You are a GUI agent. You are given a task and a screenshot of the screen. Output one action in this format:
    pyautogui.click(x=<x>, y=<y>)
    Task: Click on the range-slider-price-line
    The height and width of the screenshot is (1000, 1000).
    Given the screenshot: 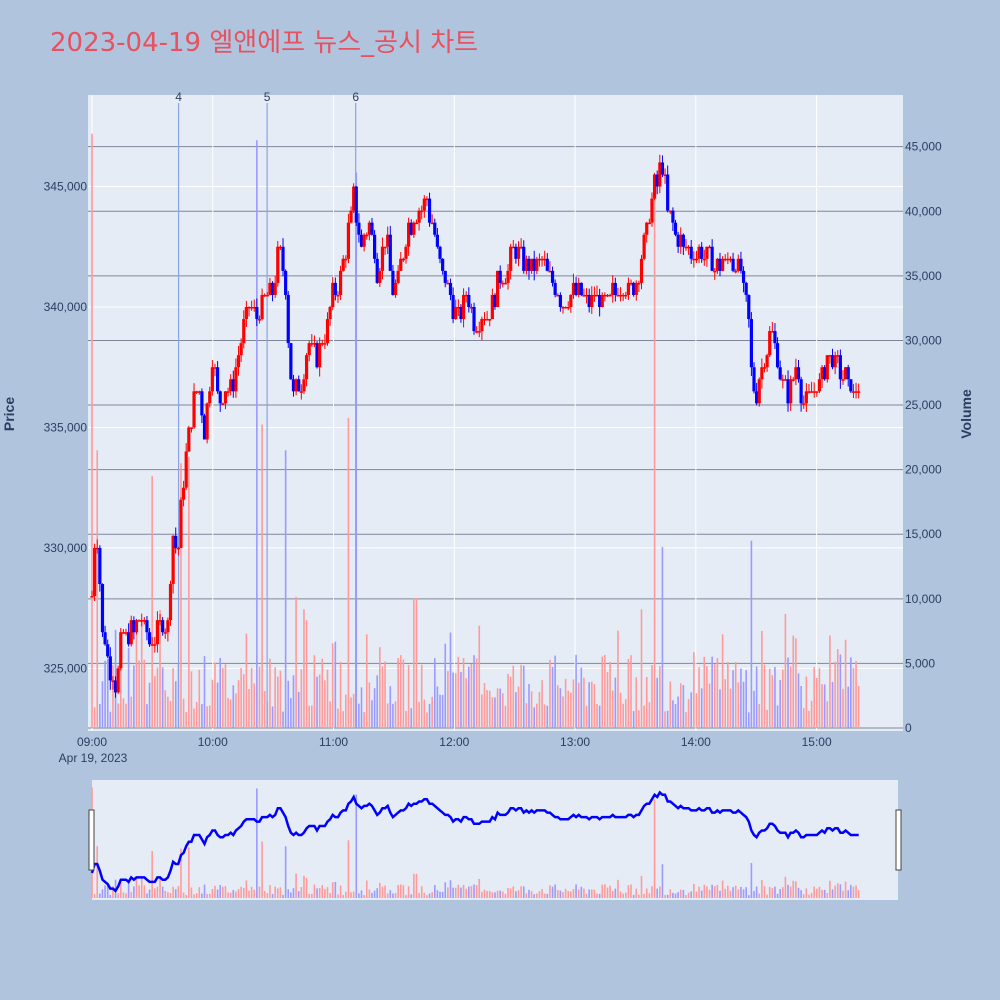 What is the action you would take?
    pyautogui.click(x=474, y=841)
    